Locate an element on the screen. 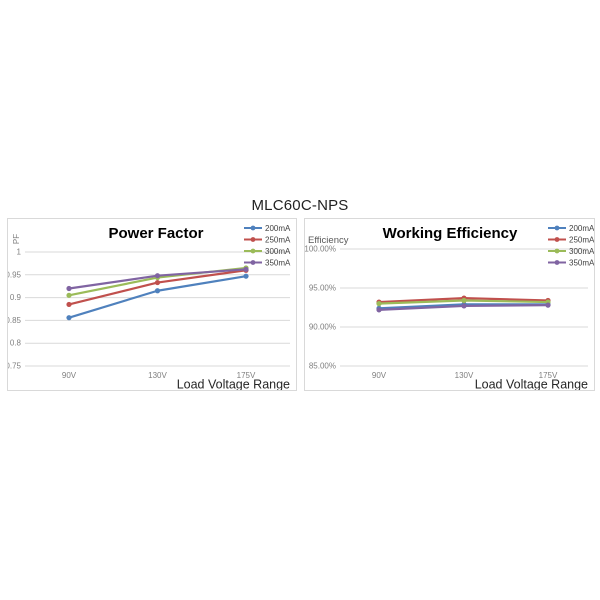 This screenshot has height=600, width=600. y-tick-label: 0.85 is located at coordinates (15, 320).